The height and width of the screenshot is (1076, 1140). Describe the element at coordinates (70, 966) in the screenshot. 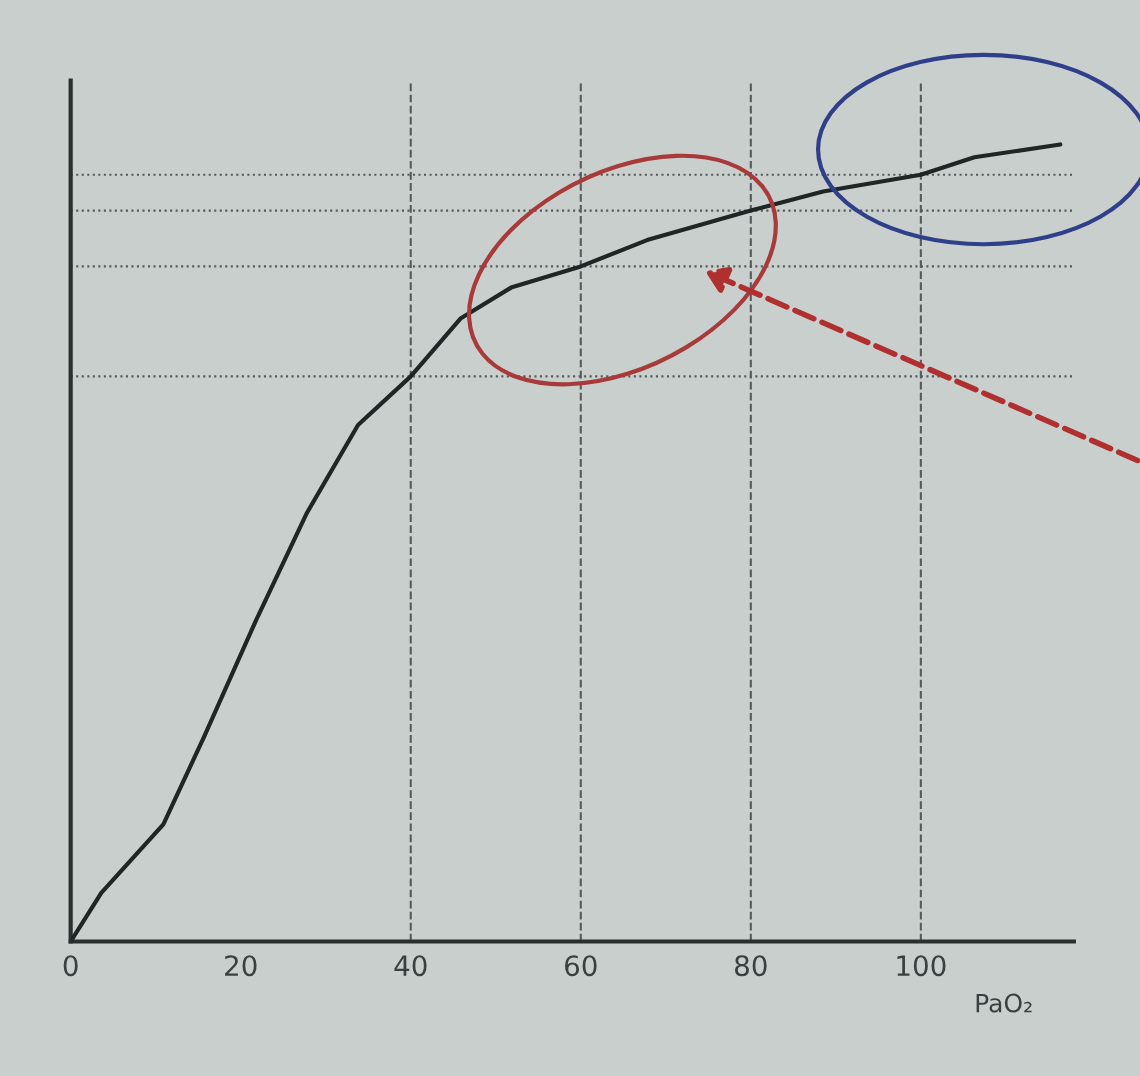

I see `x-tick-label: 0` at that location.